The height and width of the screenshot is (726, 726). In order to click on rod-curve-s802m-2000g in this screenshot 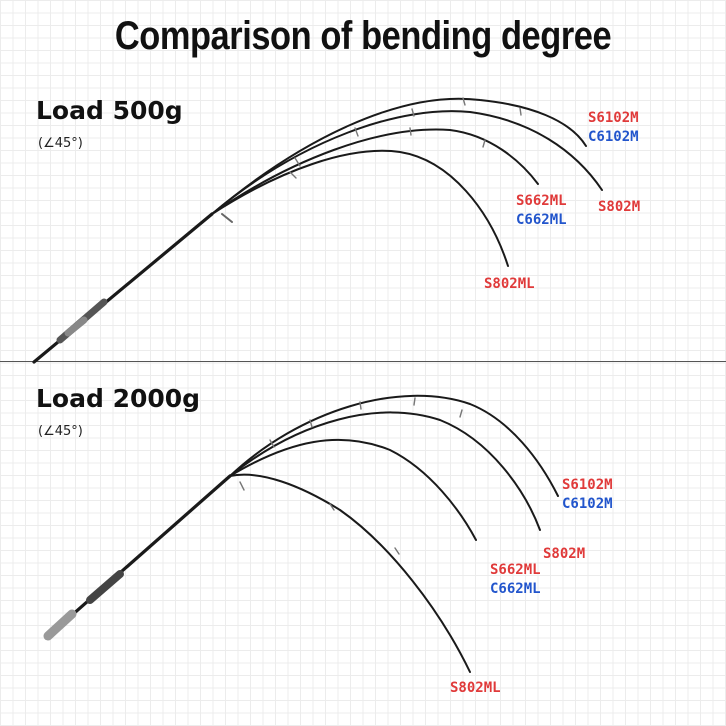, I will do `click(385, 471)`.